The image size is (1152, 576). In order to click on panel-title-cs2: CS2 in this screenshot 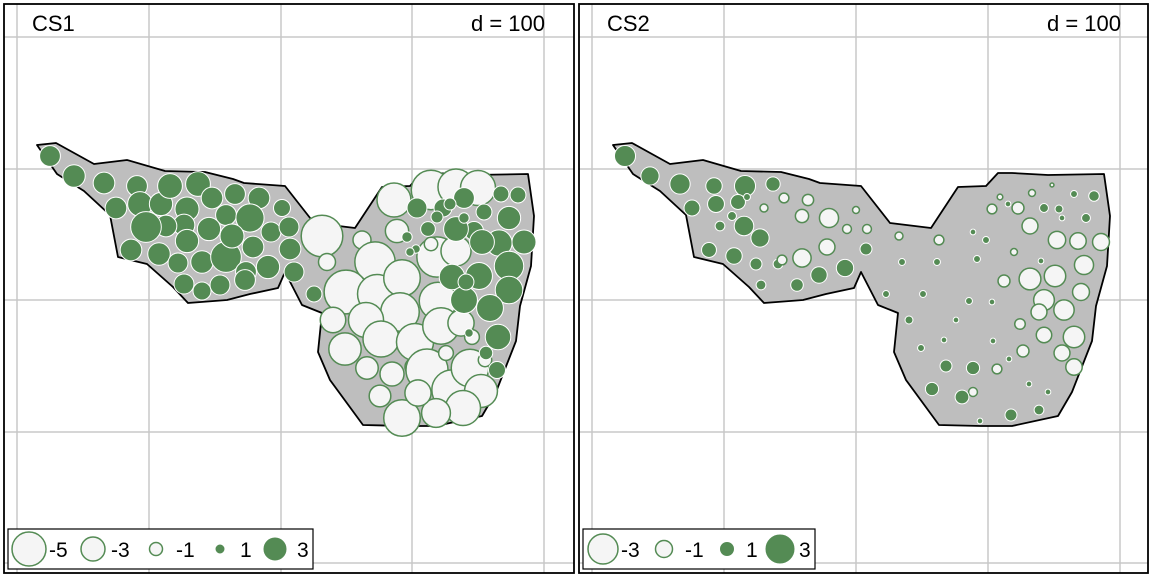, I will do `click(628, 23)`.